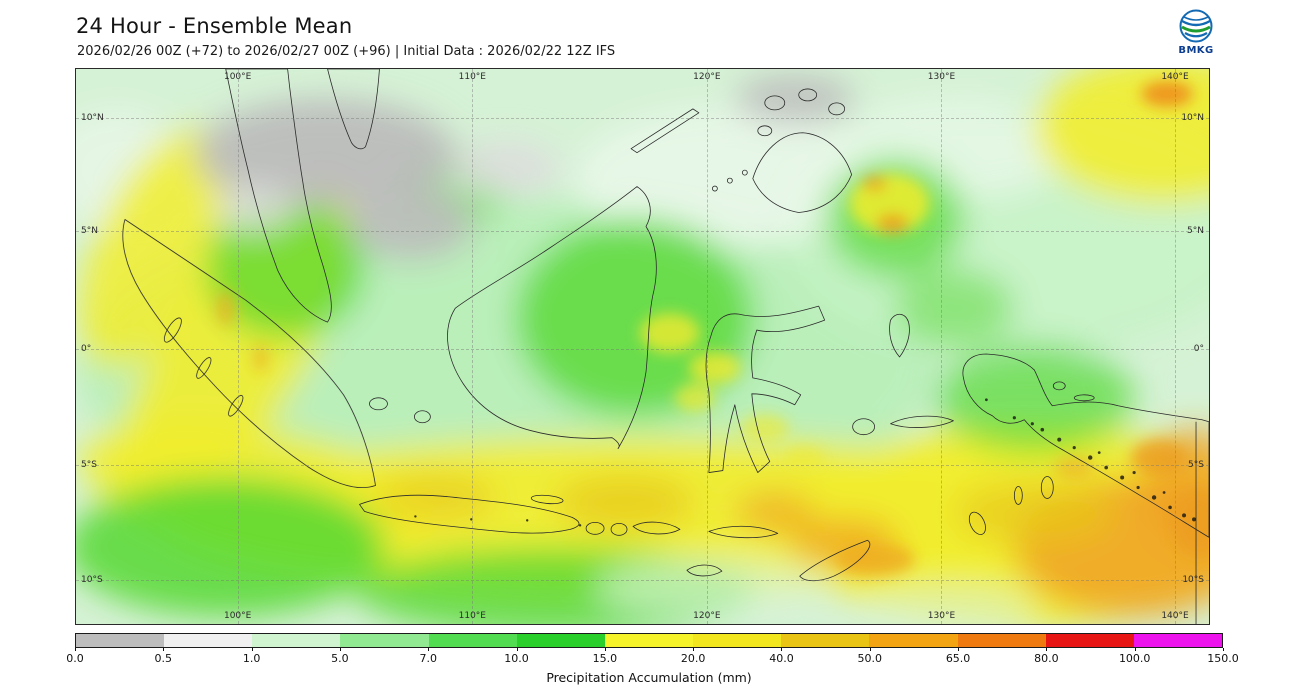  What do you see at coordinates (1223, 658) in the screenshot?
I see `colorbar-tick-label: 150.0` at bounding box center [1223, 658].